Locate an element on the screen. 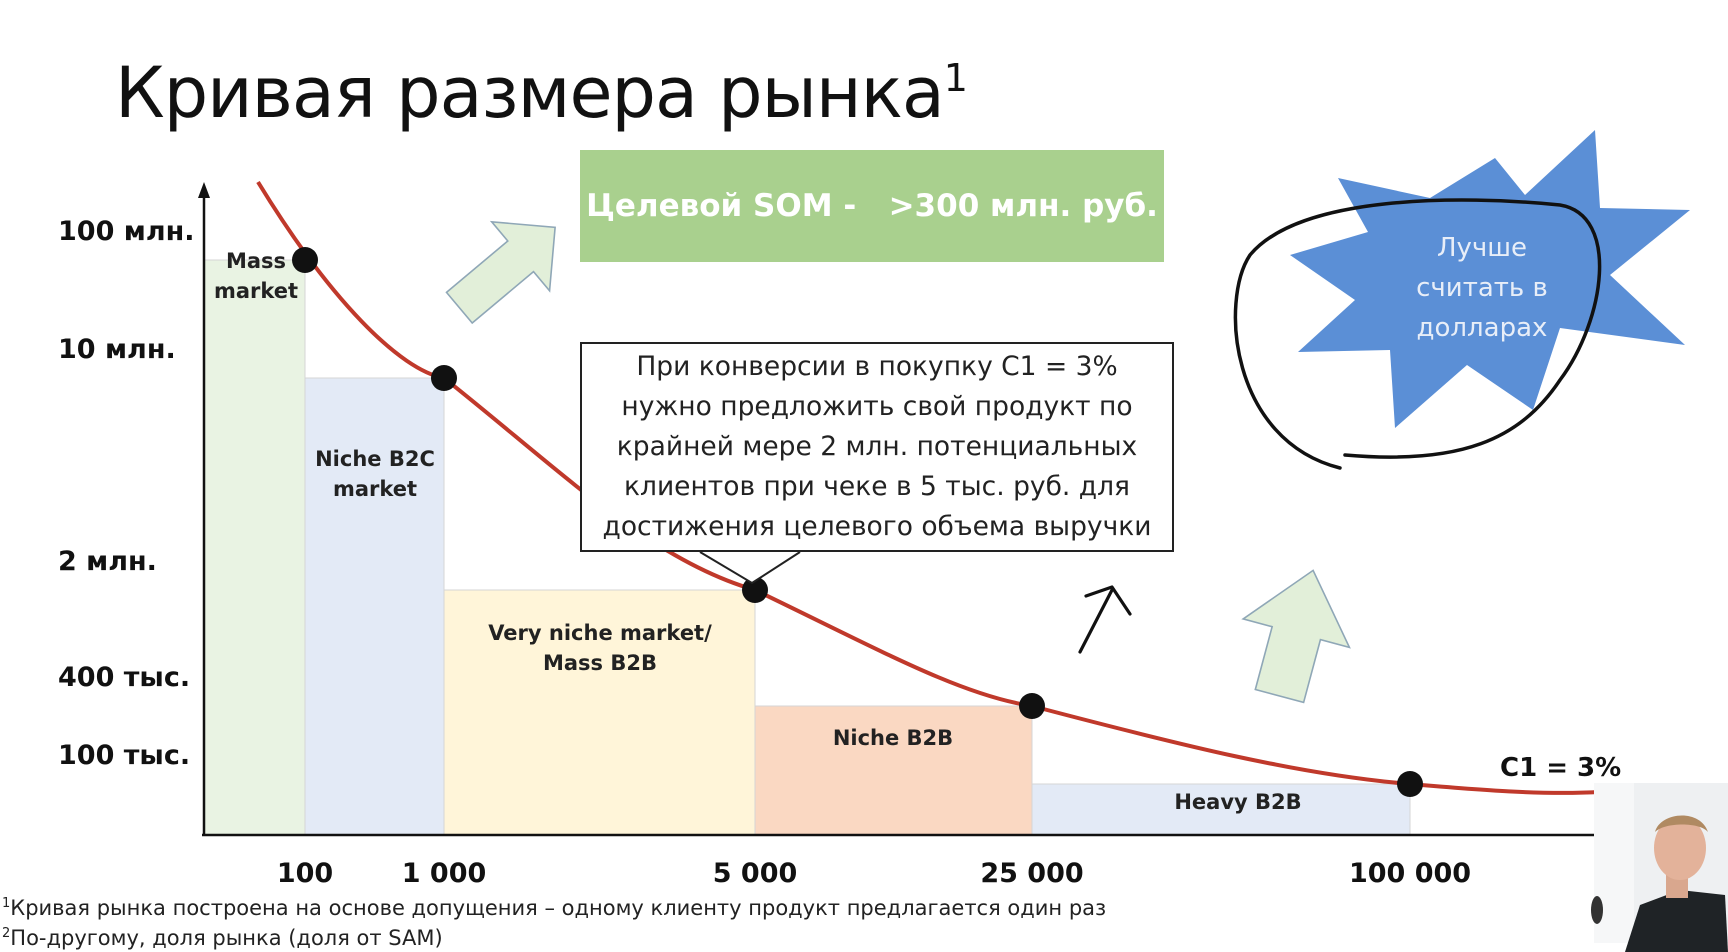 Image resolution: width=1728 pixels, height=952 pixels. curve-label: С1 = 3% is located at coordinates (1560, 768).